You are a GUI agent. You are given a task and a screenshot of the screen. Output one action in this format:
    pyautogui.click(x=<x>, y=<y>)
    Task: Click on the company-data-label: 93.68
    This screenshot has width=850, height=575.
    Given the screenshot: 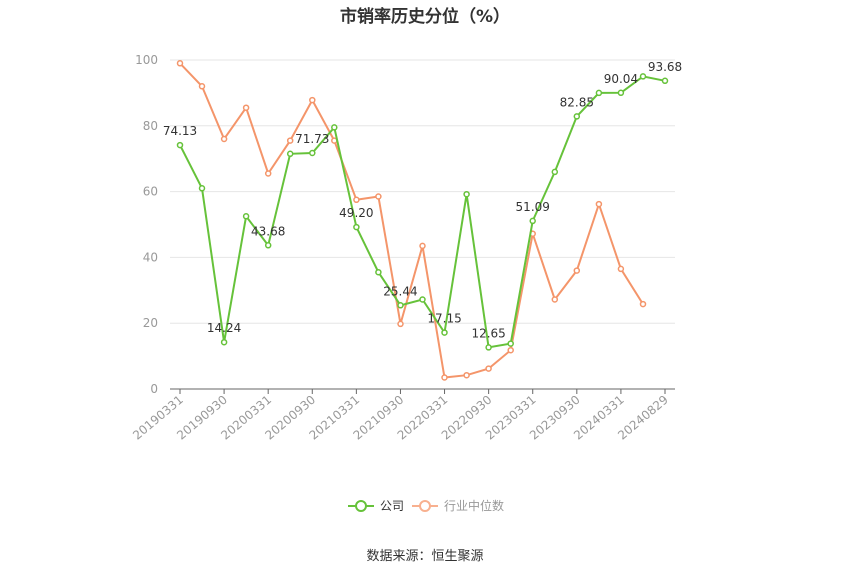 What is the action you would take?
    pyautogui.click(x=665, y=67)
    